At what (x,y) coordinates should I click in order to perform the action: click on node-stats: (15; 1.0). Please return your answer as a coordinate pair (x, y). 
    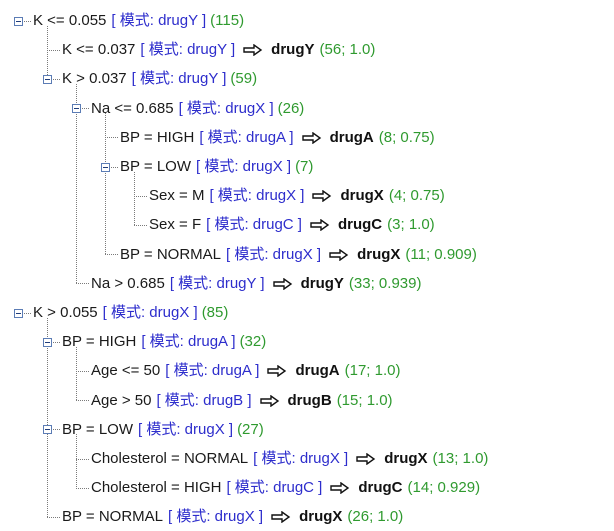
    Looking at the image, I should click on (364, 400).